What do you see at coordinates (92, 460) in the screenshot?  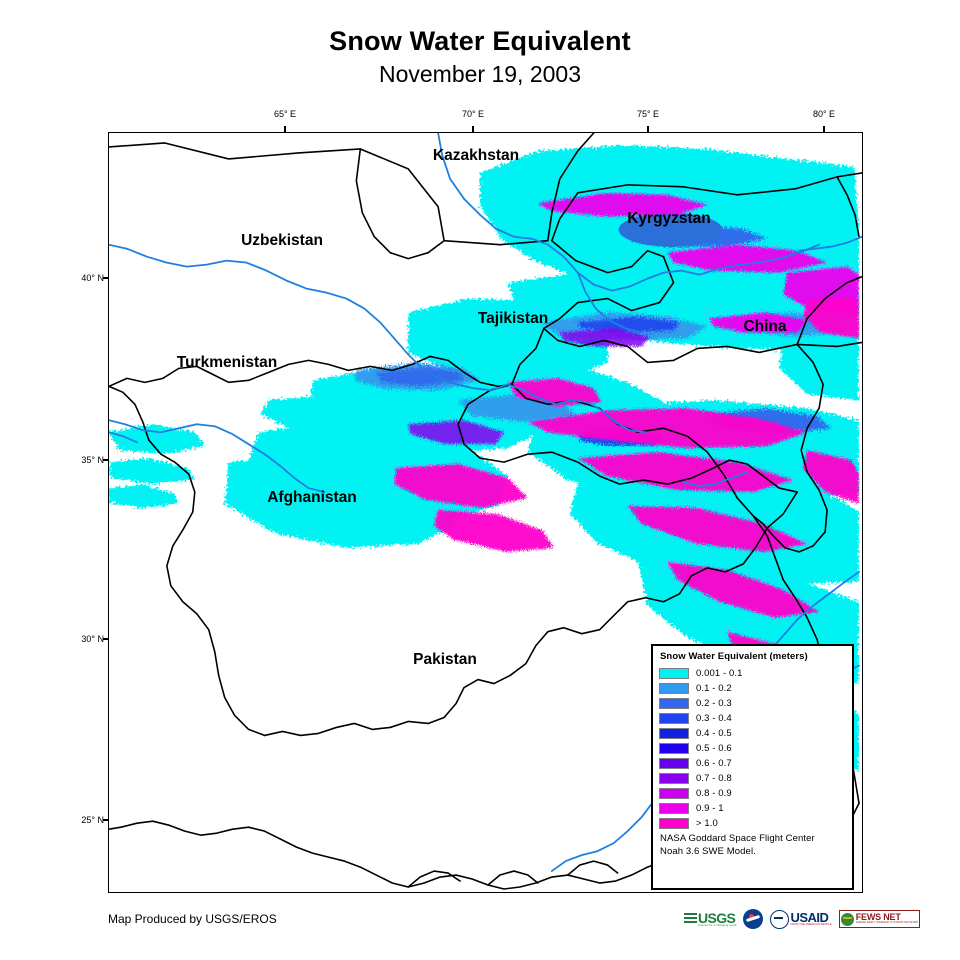 I see `lat-tick-label-1: 35° N` at bounding box center [92, 460].